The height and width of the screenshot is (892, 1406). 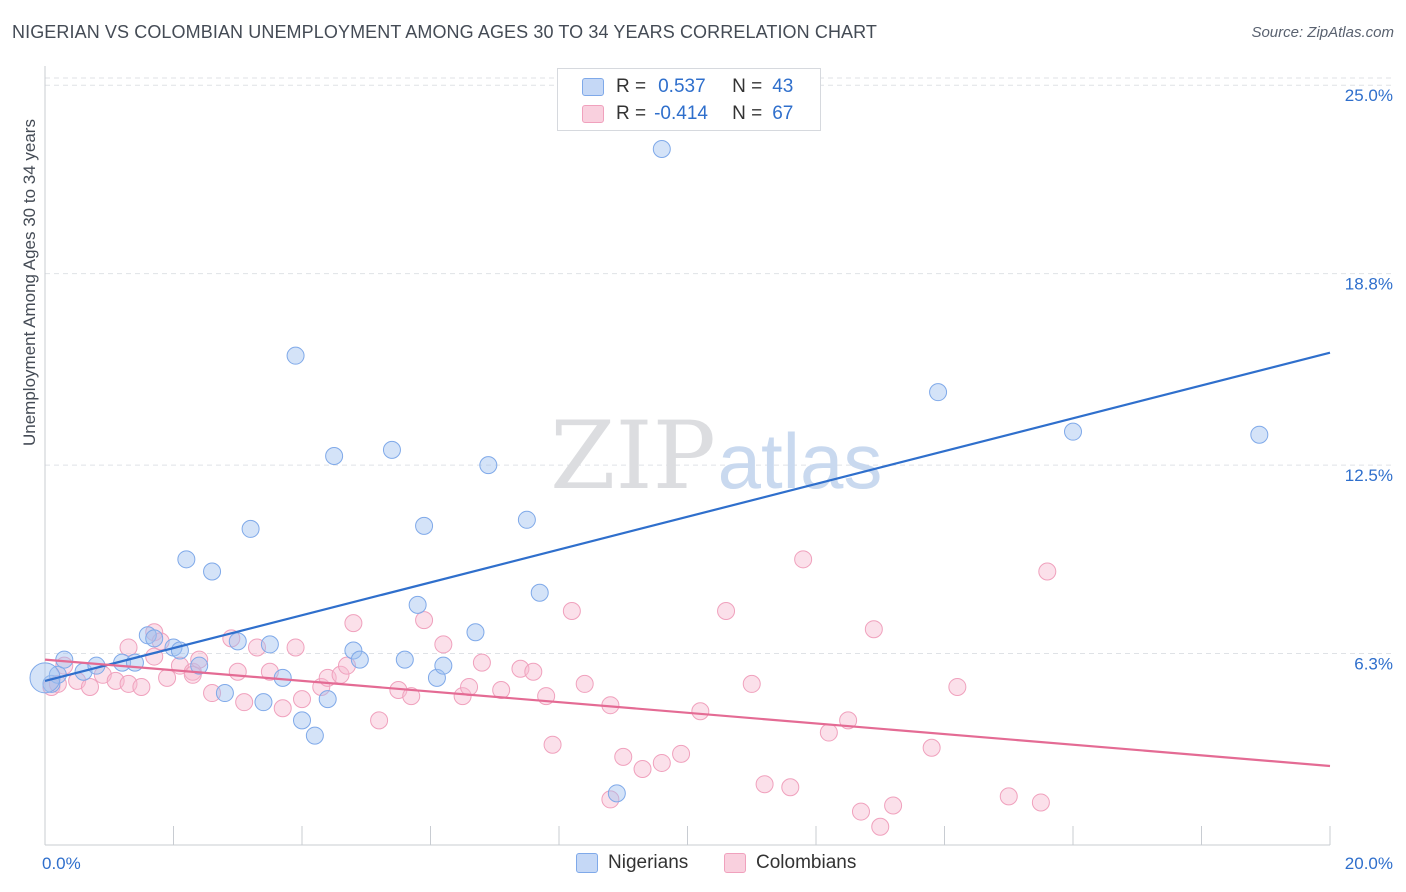 What do you see at coordinates (735, 863) in the screenshot?
I see `colombians-swatch` at bounding box center [735, 863].